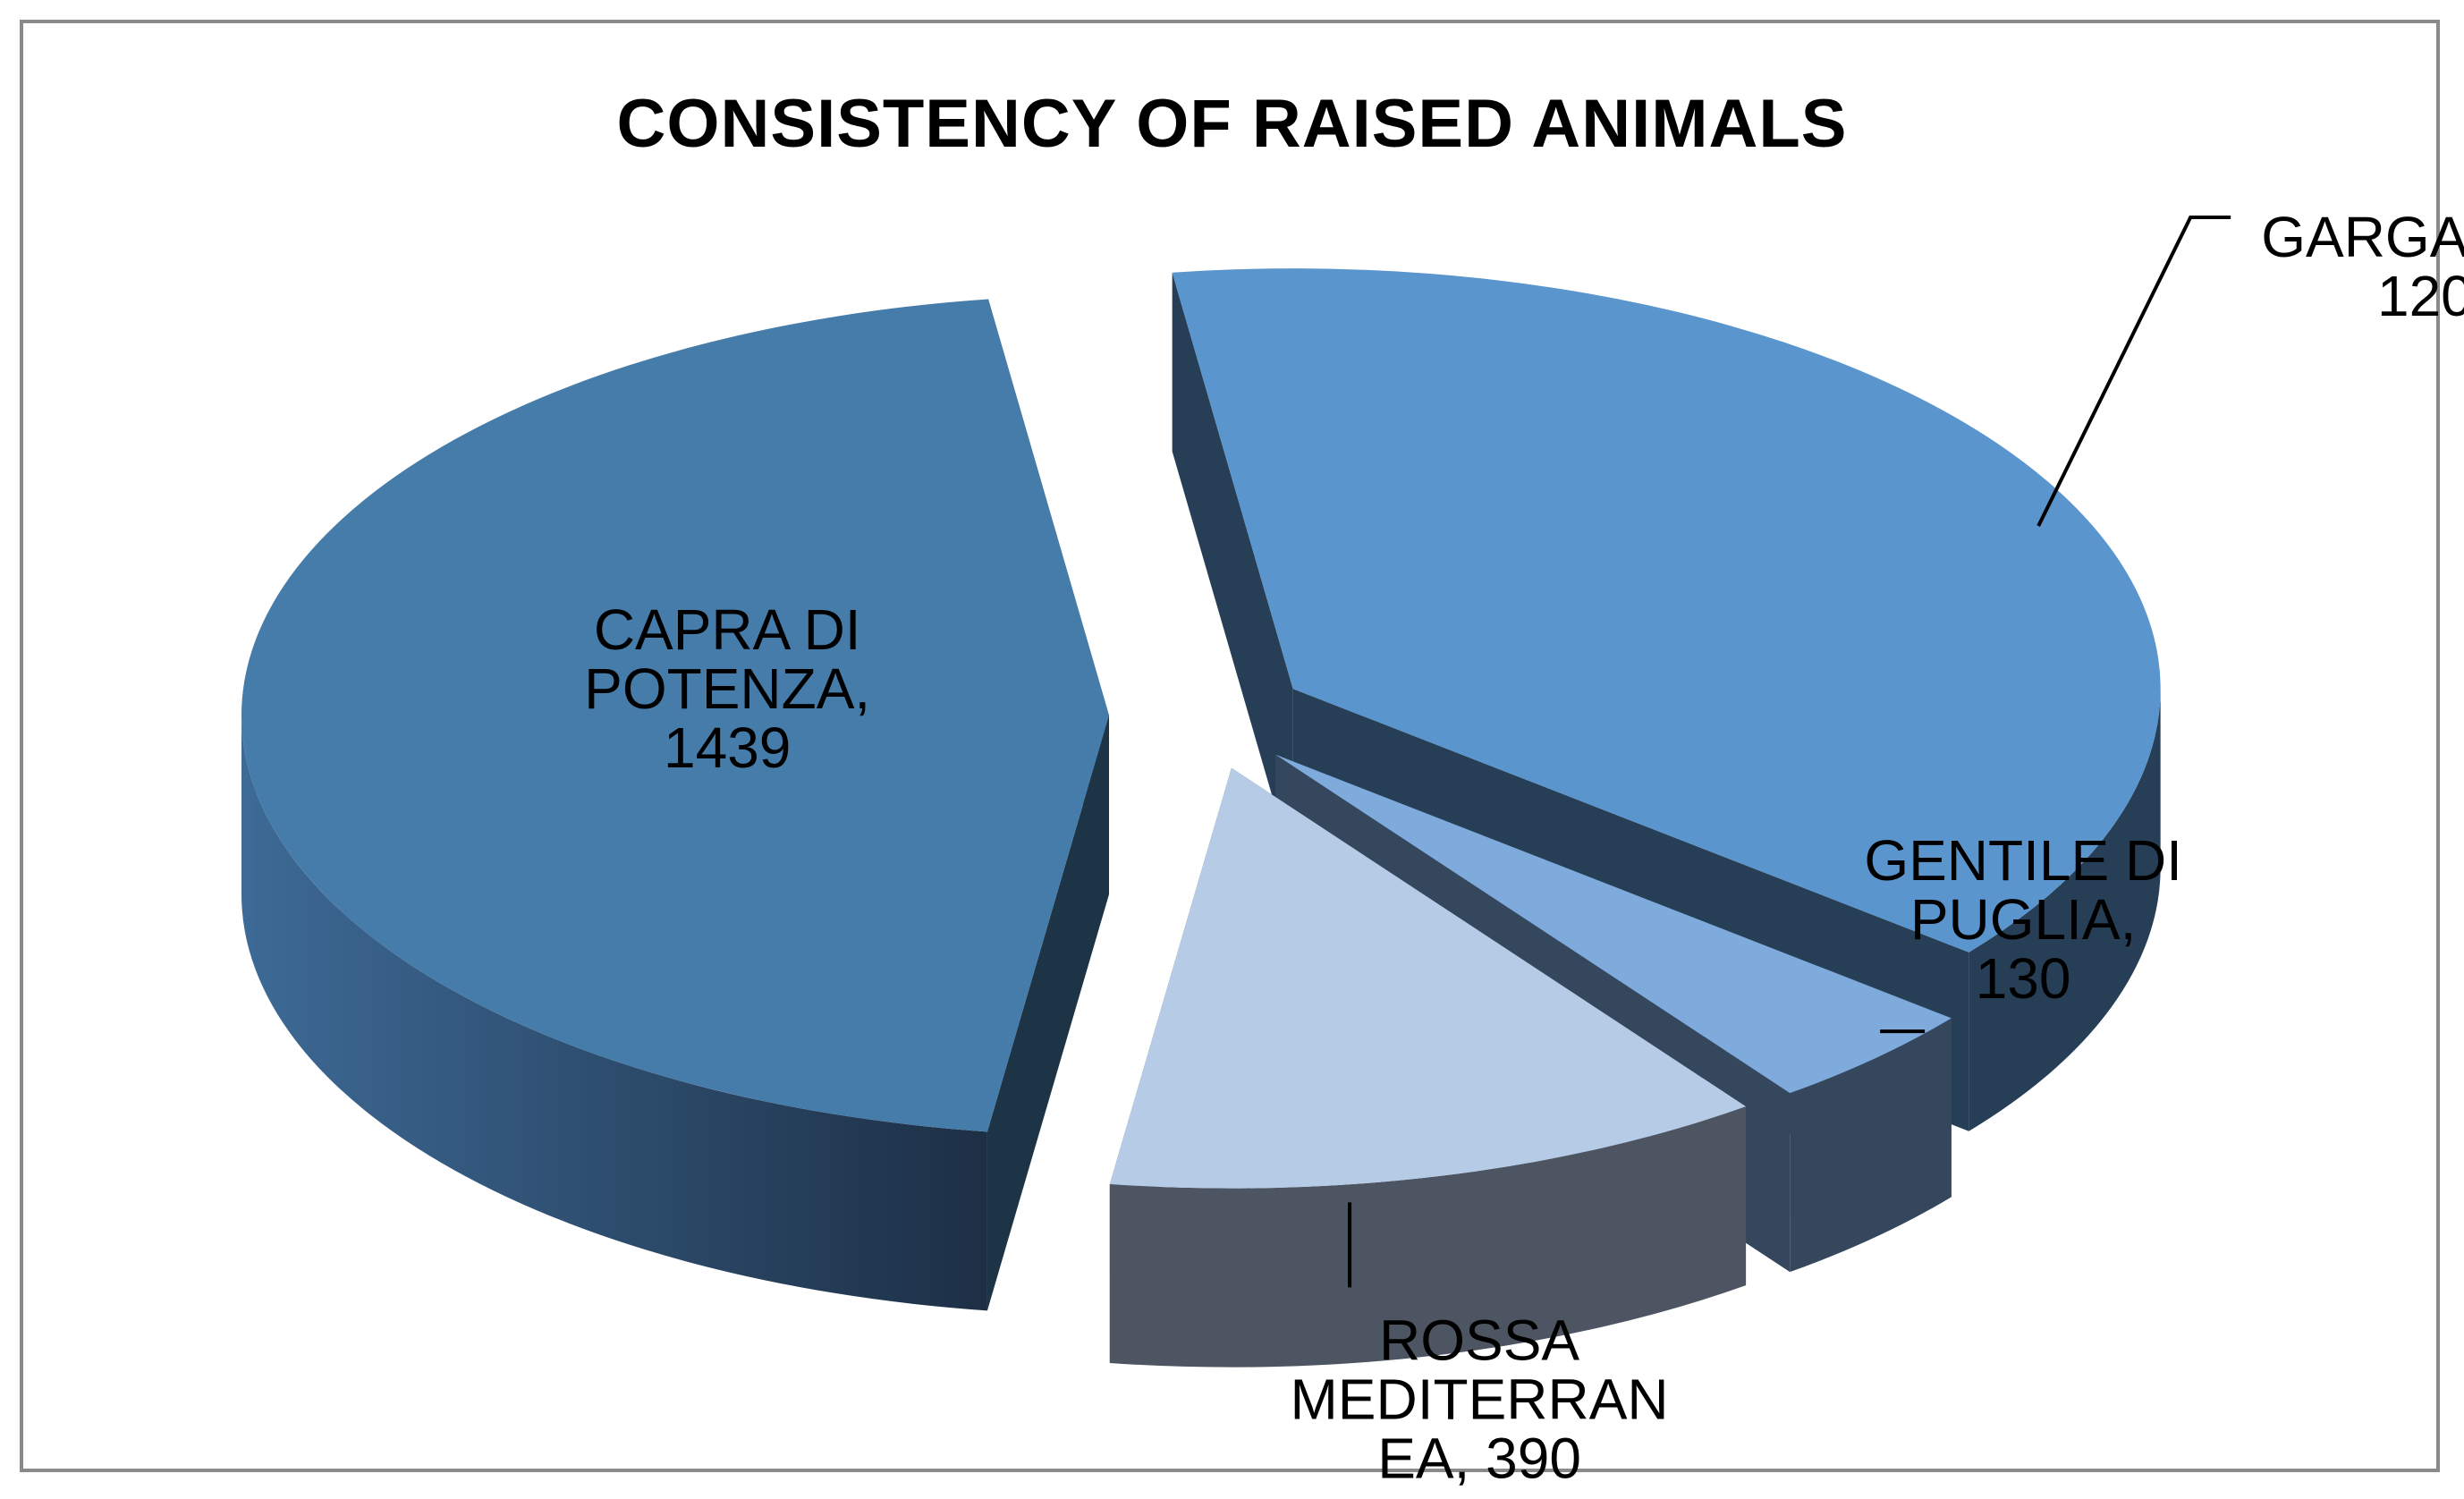 The image size is (2464, 1499). Describe the element at coordinates (2023, 860) in the screenshot. I see `data-label-gentile-di-puglia-line-1: GENTILE DI` at that location.